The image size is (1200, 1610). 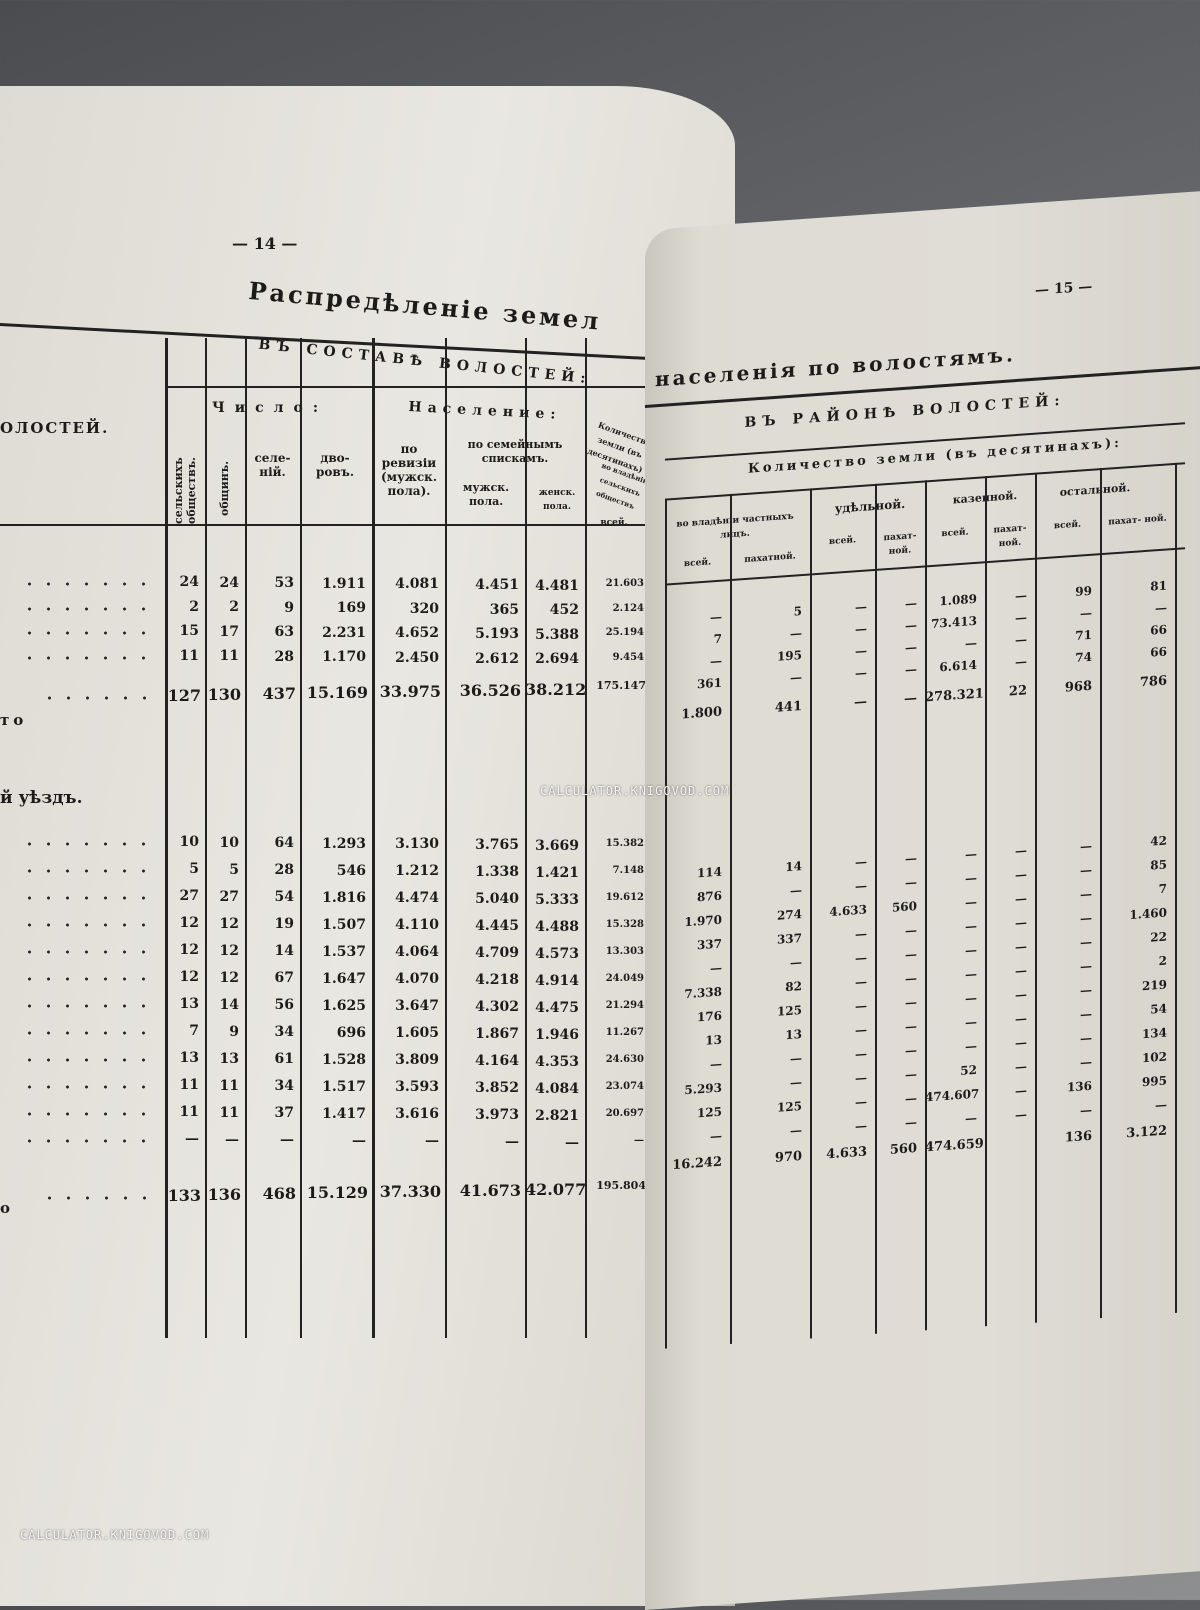 What do you see at coordinates (697, 1164) in the screenshot?
I see `total-cell: 16.242` at bounding box center [697, 1164].